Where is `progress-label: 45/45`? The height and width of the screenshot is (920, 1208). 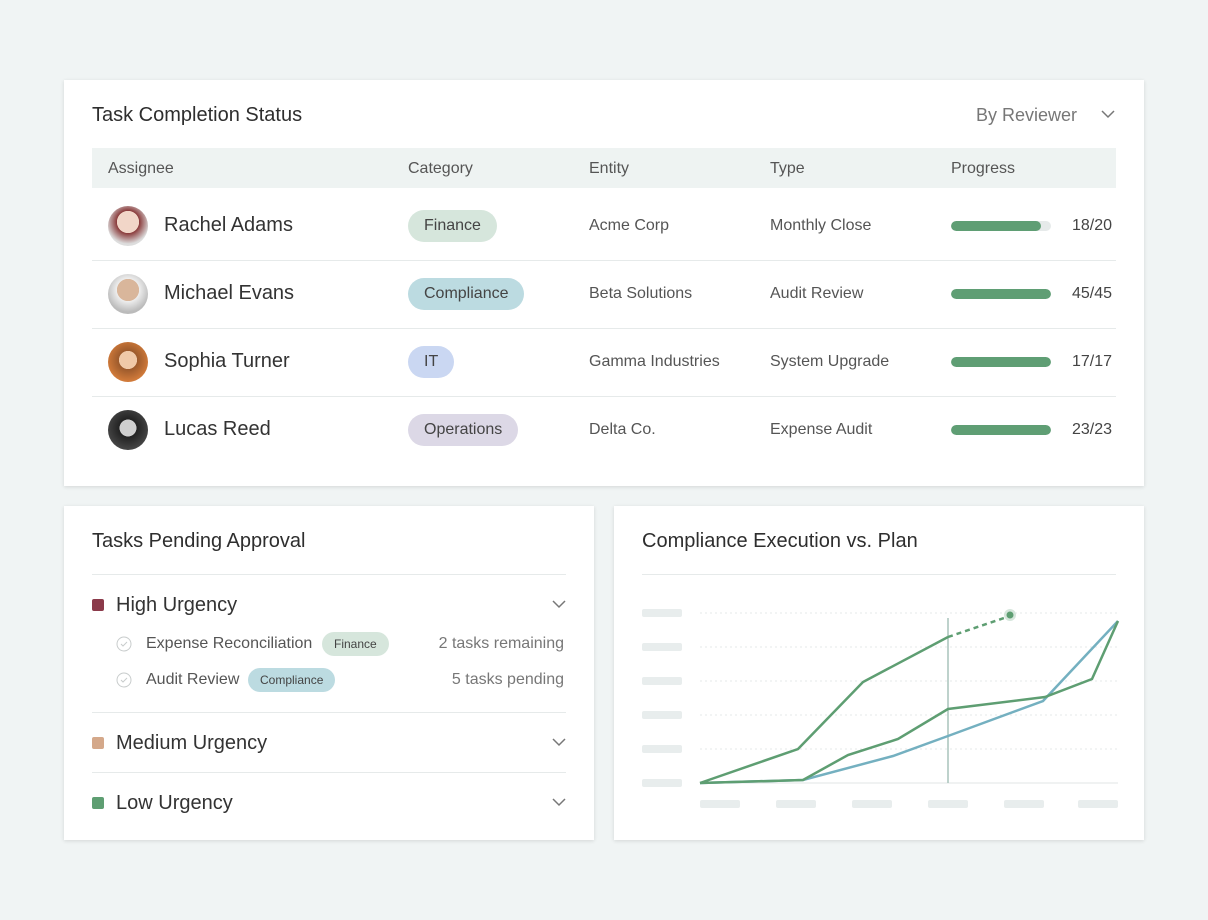 progress-label: 45/45 is located at coordinates (1091, 293).